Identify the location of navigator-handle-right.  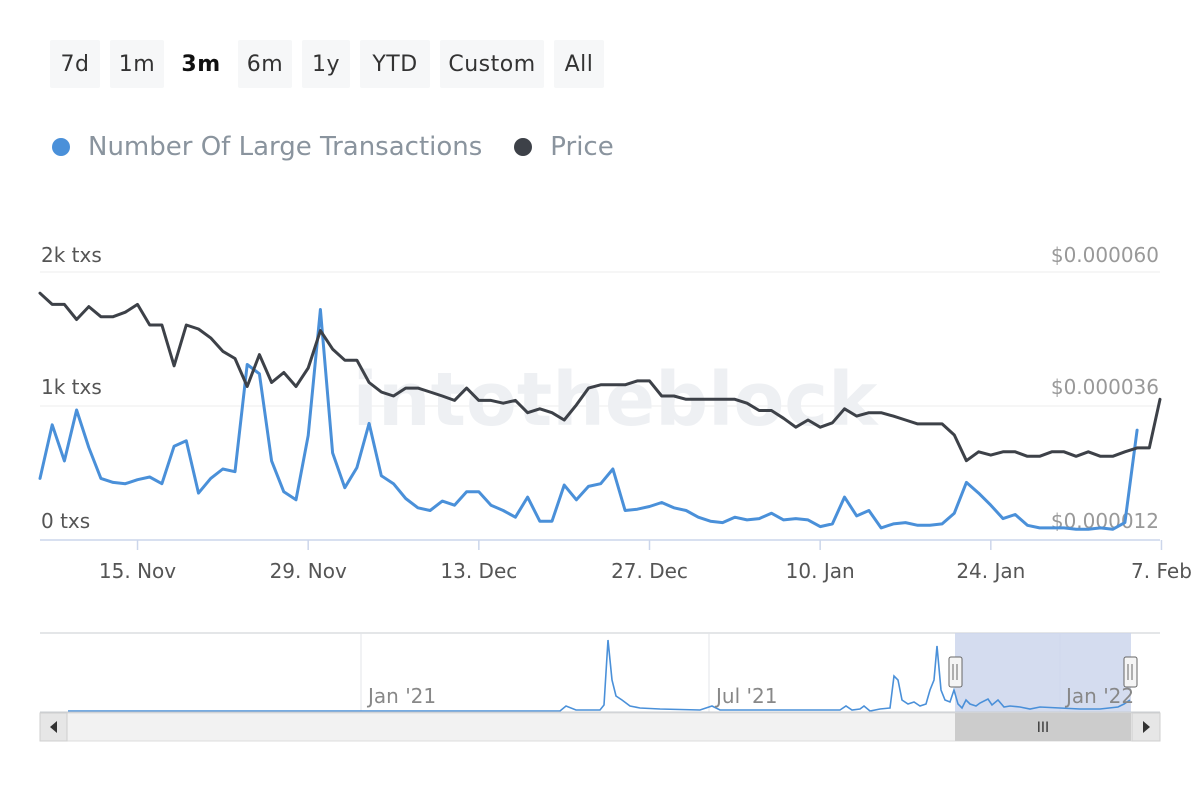
(1130, 672).